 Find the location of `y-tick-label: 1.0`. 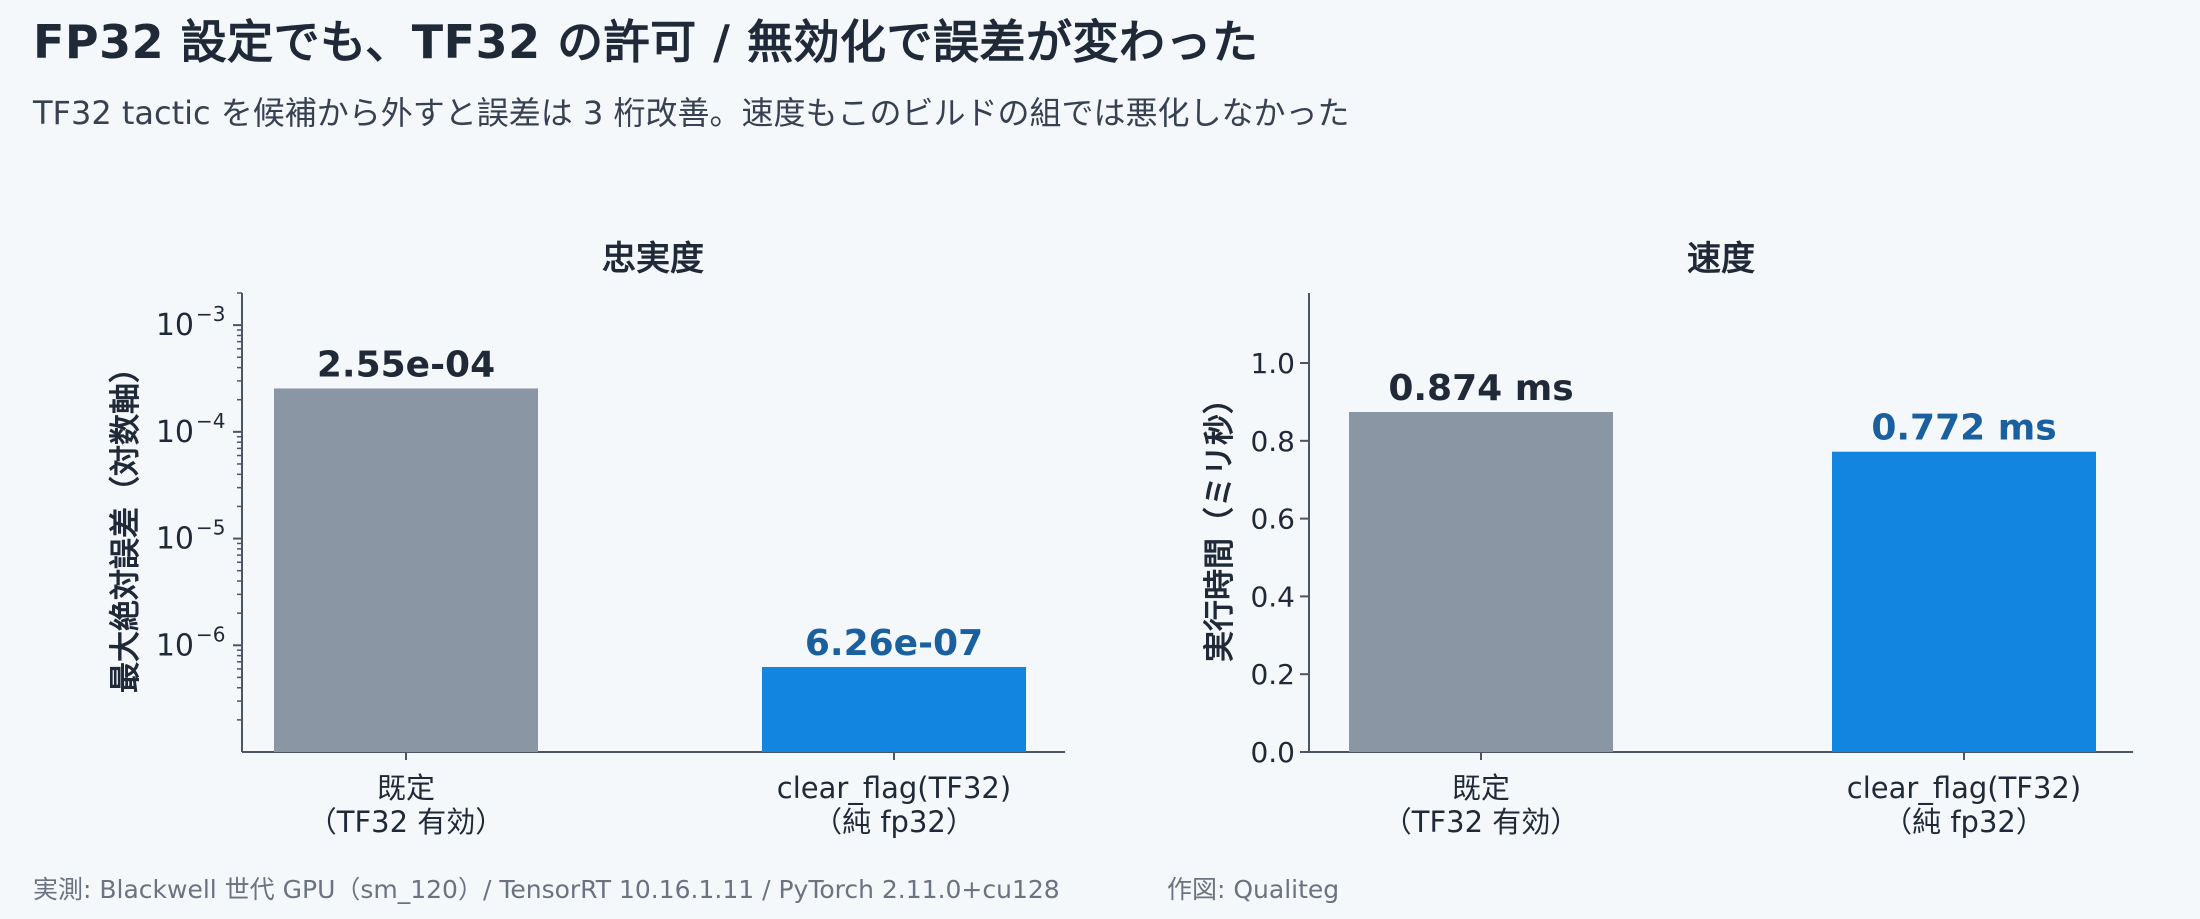

y-tick-label: 1.0 is located at coordinates (1272, 363).